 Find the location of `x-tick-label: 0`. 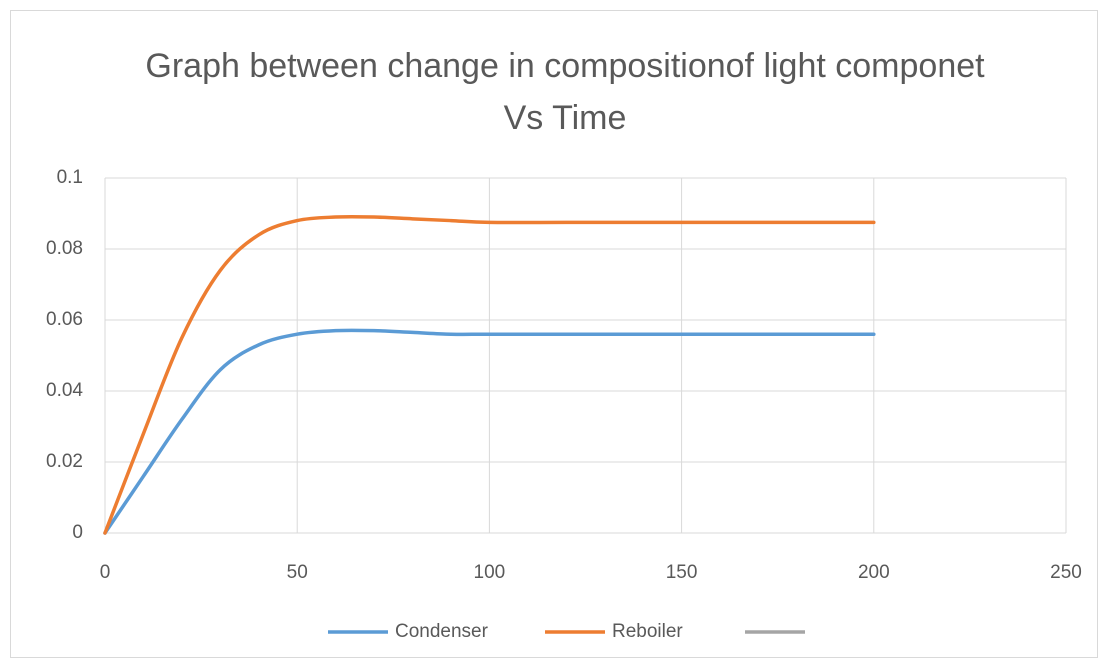

x-tick-label: 0 is located at coordinates (105, 572).